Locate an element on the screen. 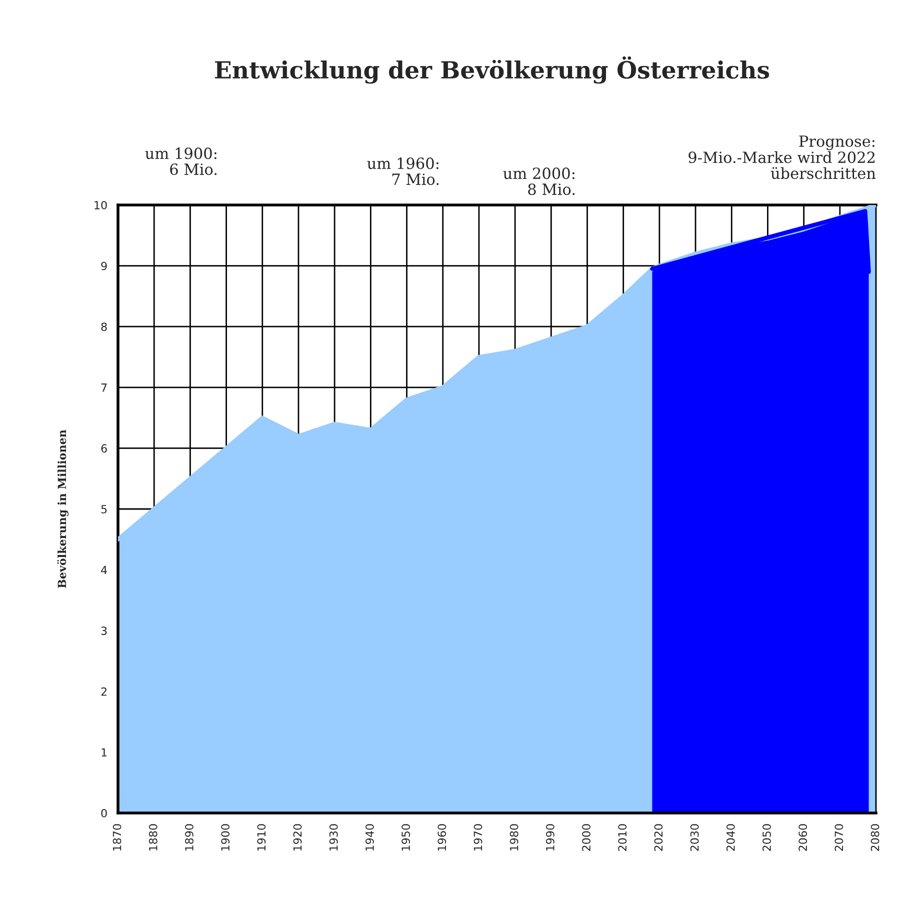  x-tick-label: 1920 is located at coordinates (297, 837).